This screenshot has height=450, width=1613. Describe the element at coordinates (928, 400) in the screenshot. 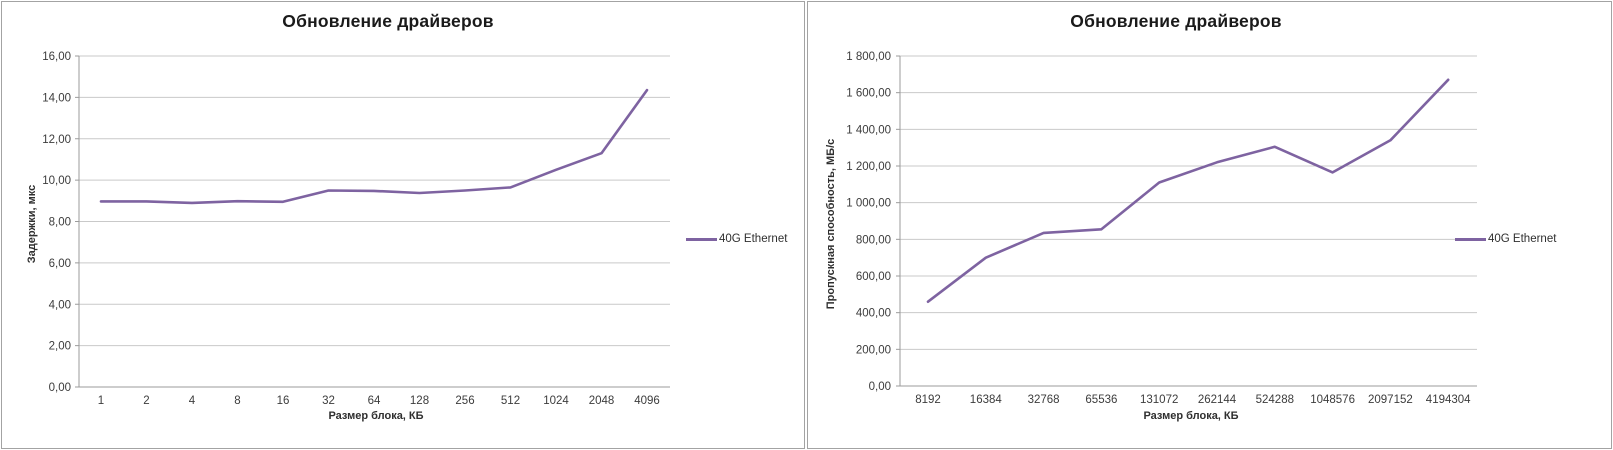

I see `svg-text: 8192` at that location.